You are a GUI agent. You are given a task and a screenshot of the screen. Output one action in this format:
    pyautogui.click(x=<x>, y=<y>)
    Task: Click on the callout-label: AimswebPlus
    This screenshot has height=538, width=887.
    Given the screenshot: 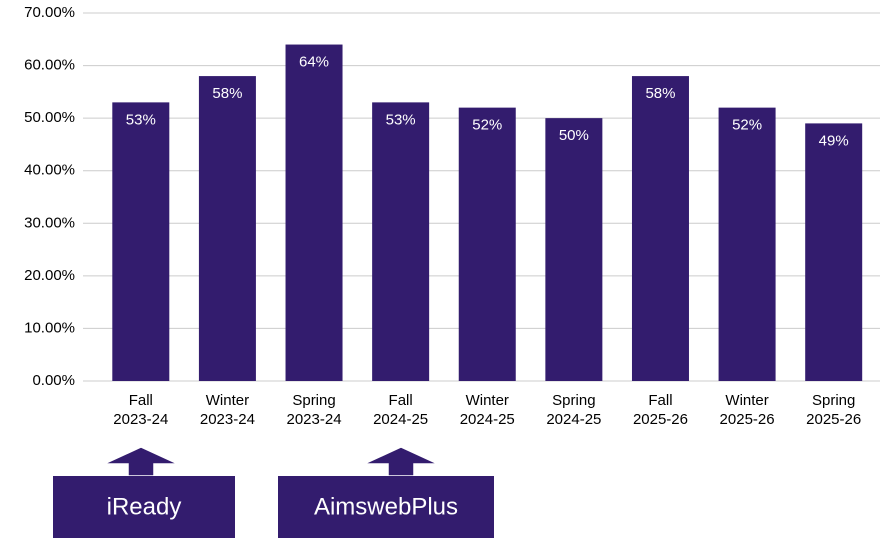 What is the action you would take?
    pyautogui.click(x=386, y=506)
    